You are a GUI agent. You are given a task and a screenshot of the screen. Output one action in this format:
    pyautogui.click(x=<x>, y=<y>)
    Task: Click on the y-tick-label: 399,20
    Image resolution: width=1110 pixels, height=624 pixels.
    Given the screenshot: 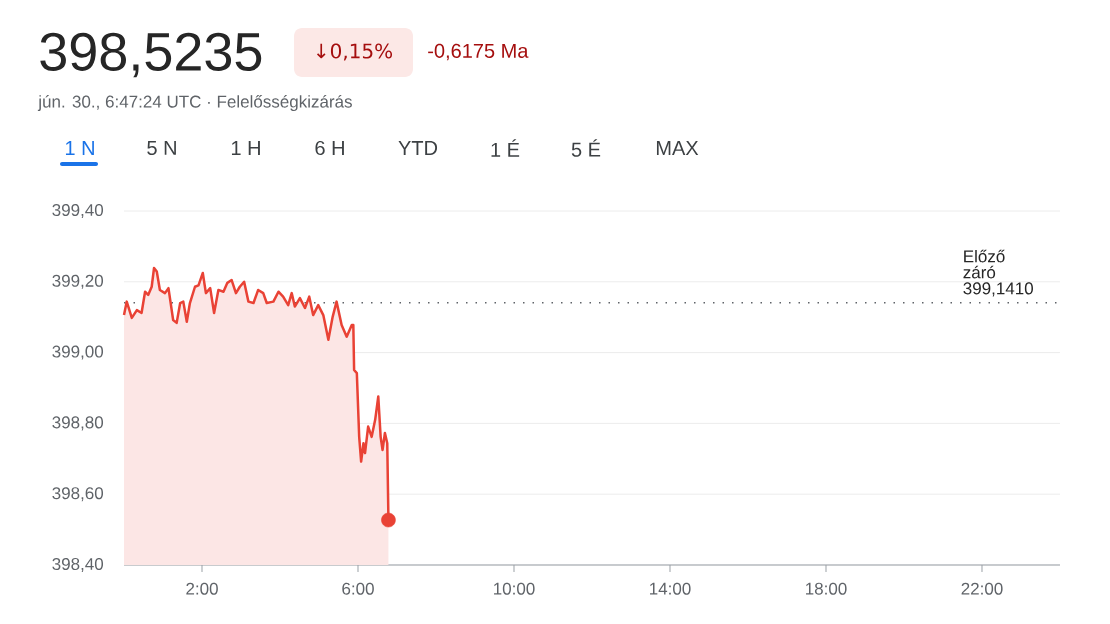 What is the action you would take?
    pyautogui.click(x=78, y=281)
    